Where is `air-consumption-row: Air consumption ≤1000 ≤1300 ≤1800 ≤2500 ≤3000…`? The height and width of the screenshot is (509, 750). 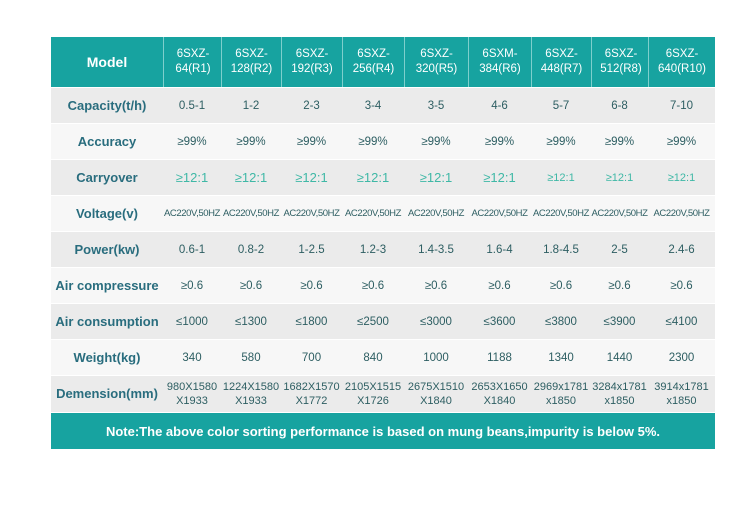 air-consumption-row: Air consumption ≤1000 ≤1300 ≤1800 ≤2500 ≤3000… is located at coordinates (383, 321).